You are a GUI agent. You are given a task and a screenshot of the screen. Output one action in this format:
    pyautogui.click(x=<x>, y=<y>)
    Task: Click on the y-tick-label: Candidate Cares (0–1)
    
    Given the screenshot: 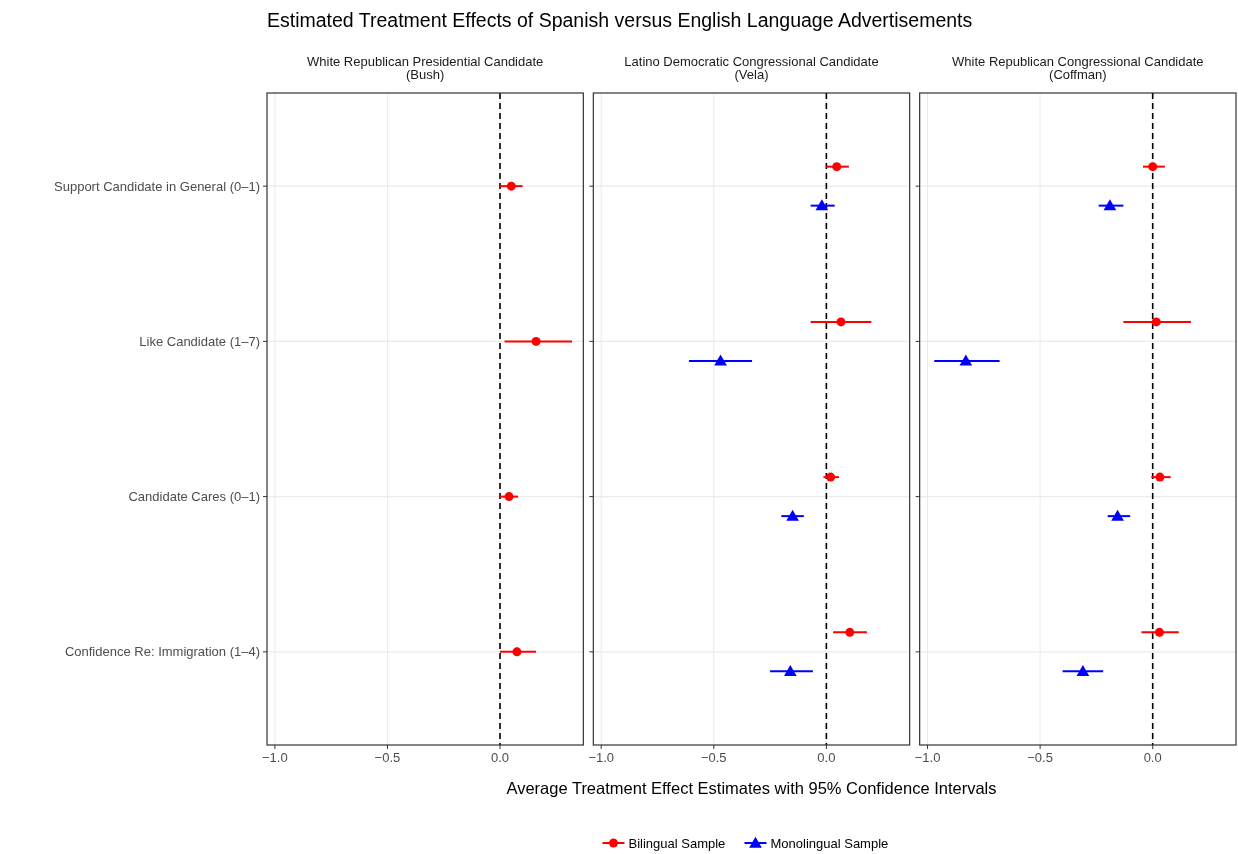 What is the action you would take?
    pyautogui.click(x=194, y=497)
    